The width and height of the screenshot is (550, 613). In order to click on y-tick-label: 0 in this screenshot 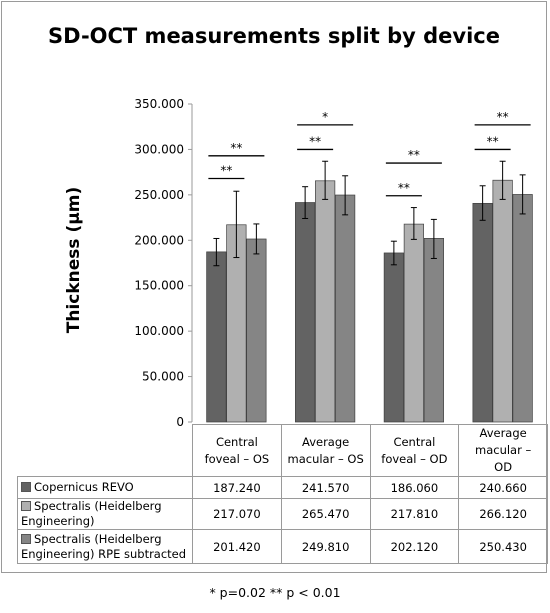, I will do `click(180, 422)`.